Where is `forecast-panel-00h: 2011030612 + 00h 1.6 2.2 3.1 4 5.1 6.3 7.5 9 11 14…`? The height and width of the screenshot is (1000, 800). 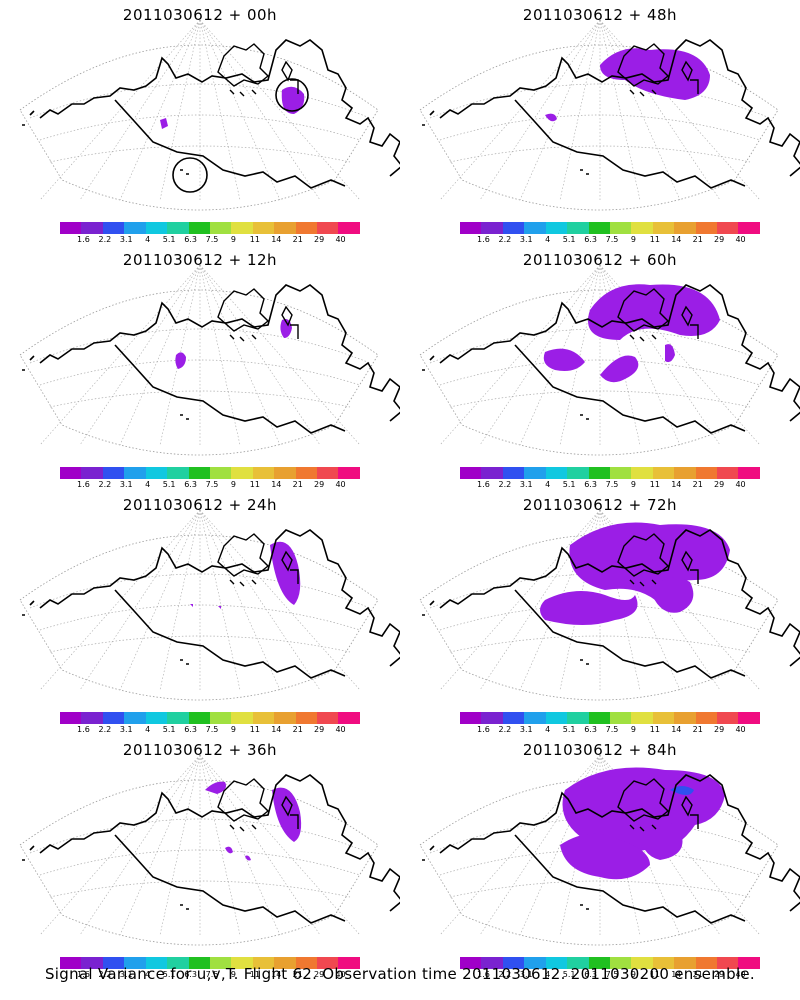
forecast-panel-00h: 2011030612 + 00h 1.6 2.2 3.1 4 5.1 6.3 7.5 9 11 14… is located at coordinates (200, 125).